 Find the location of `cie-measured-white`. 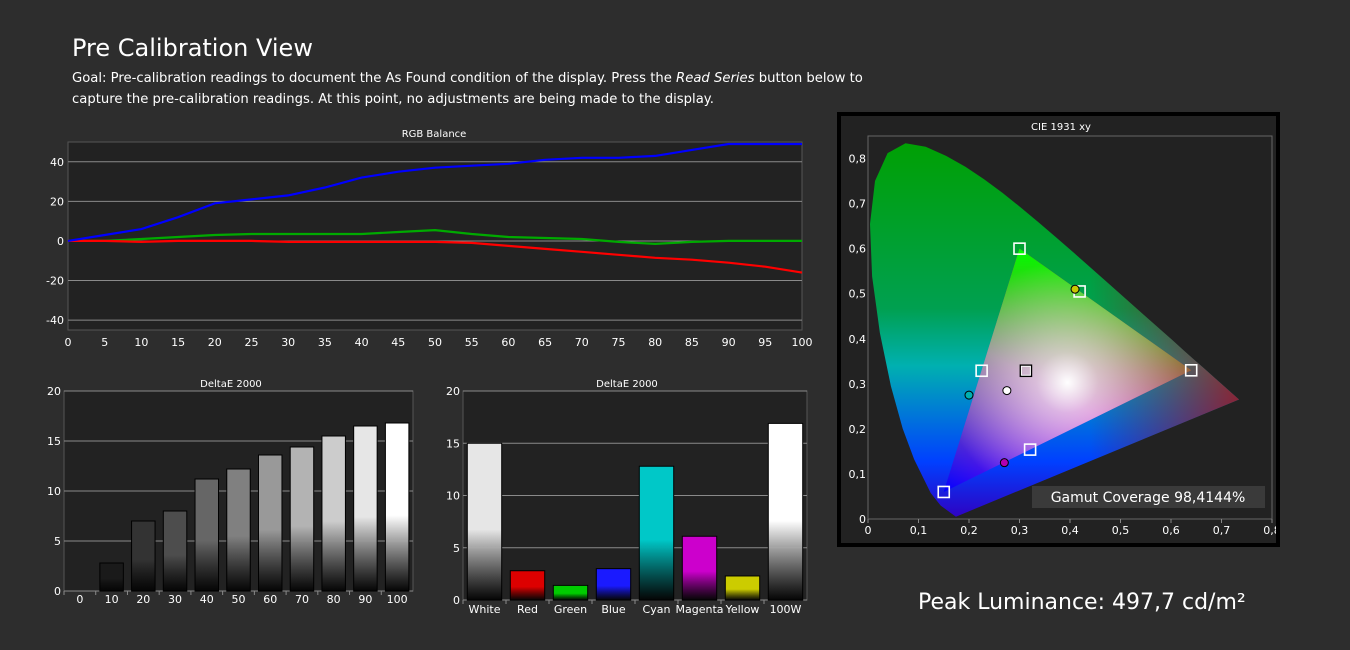

cie-measured-white is located at coordinates (1007, 391).